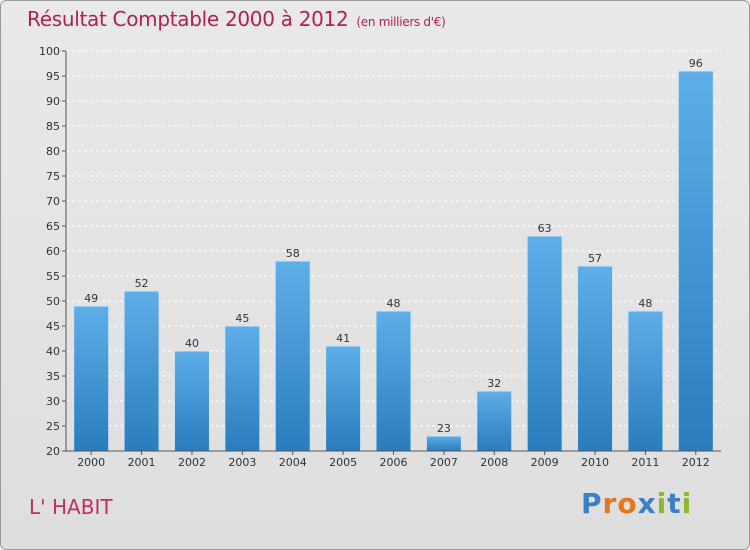 Image resolution: width=750 pixels, height=550 pixels. I want to click on data-label: 49, so click(91, 298).